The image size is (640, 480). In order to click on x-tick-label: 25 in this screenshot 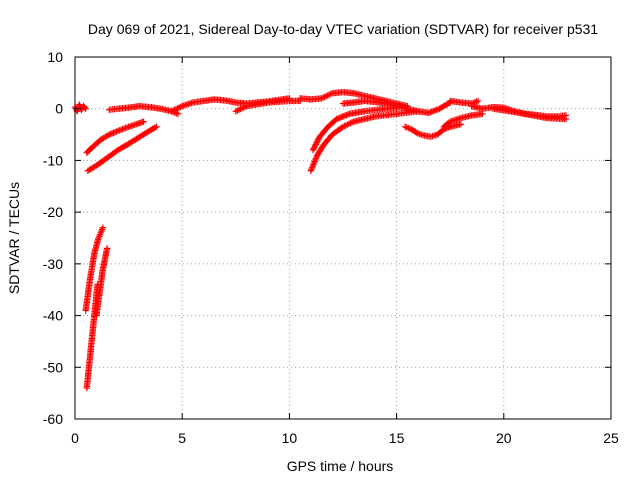, I will do `click(611, 438)`.